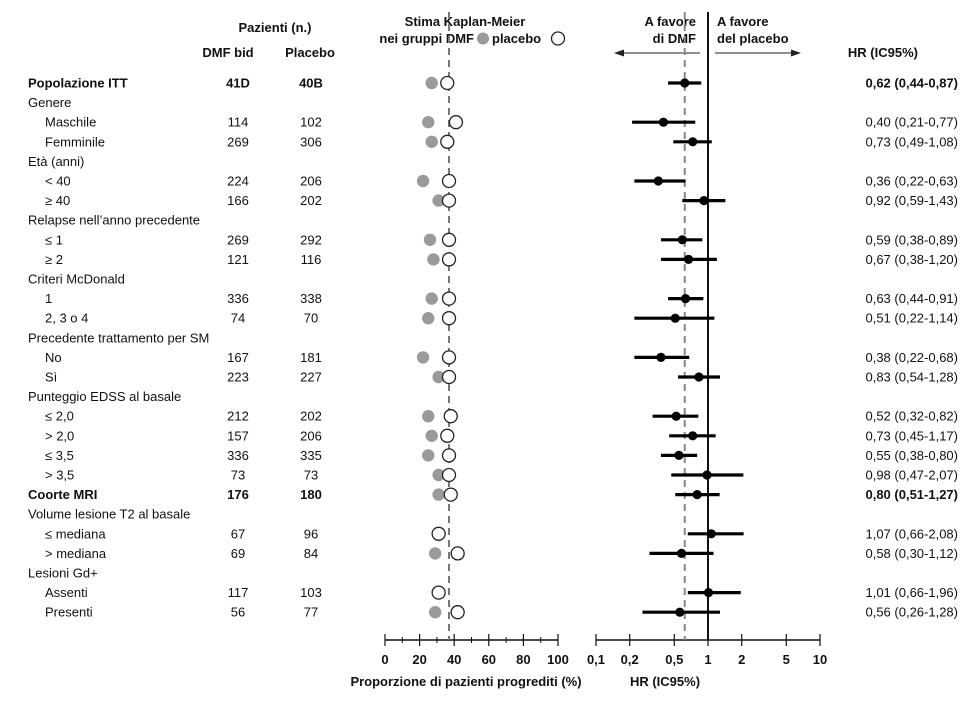  What do you see at coordinates (104, 396) in the screenshot?
I see `row-label: Punteggio EDSS al basale` at bounding box center [104, 396].